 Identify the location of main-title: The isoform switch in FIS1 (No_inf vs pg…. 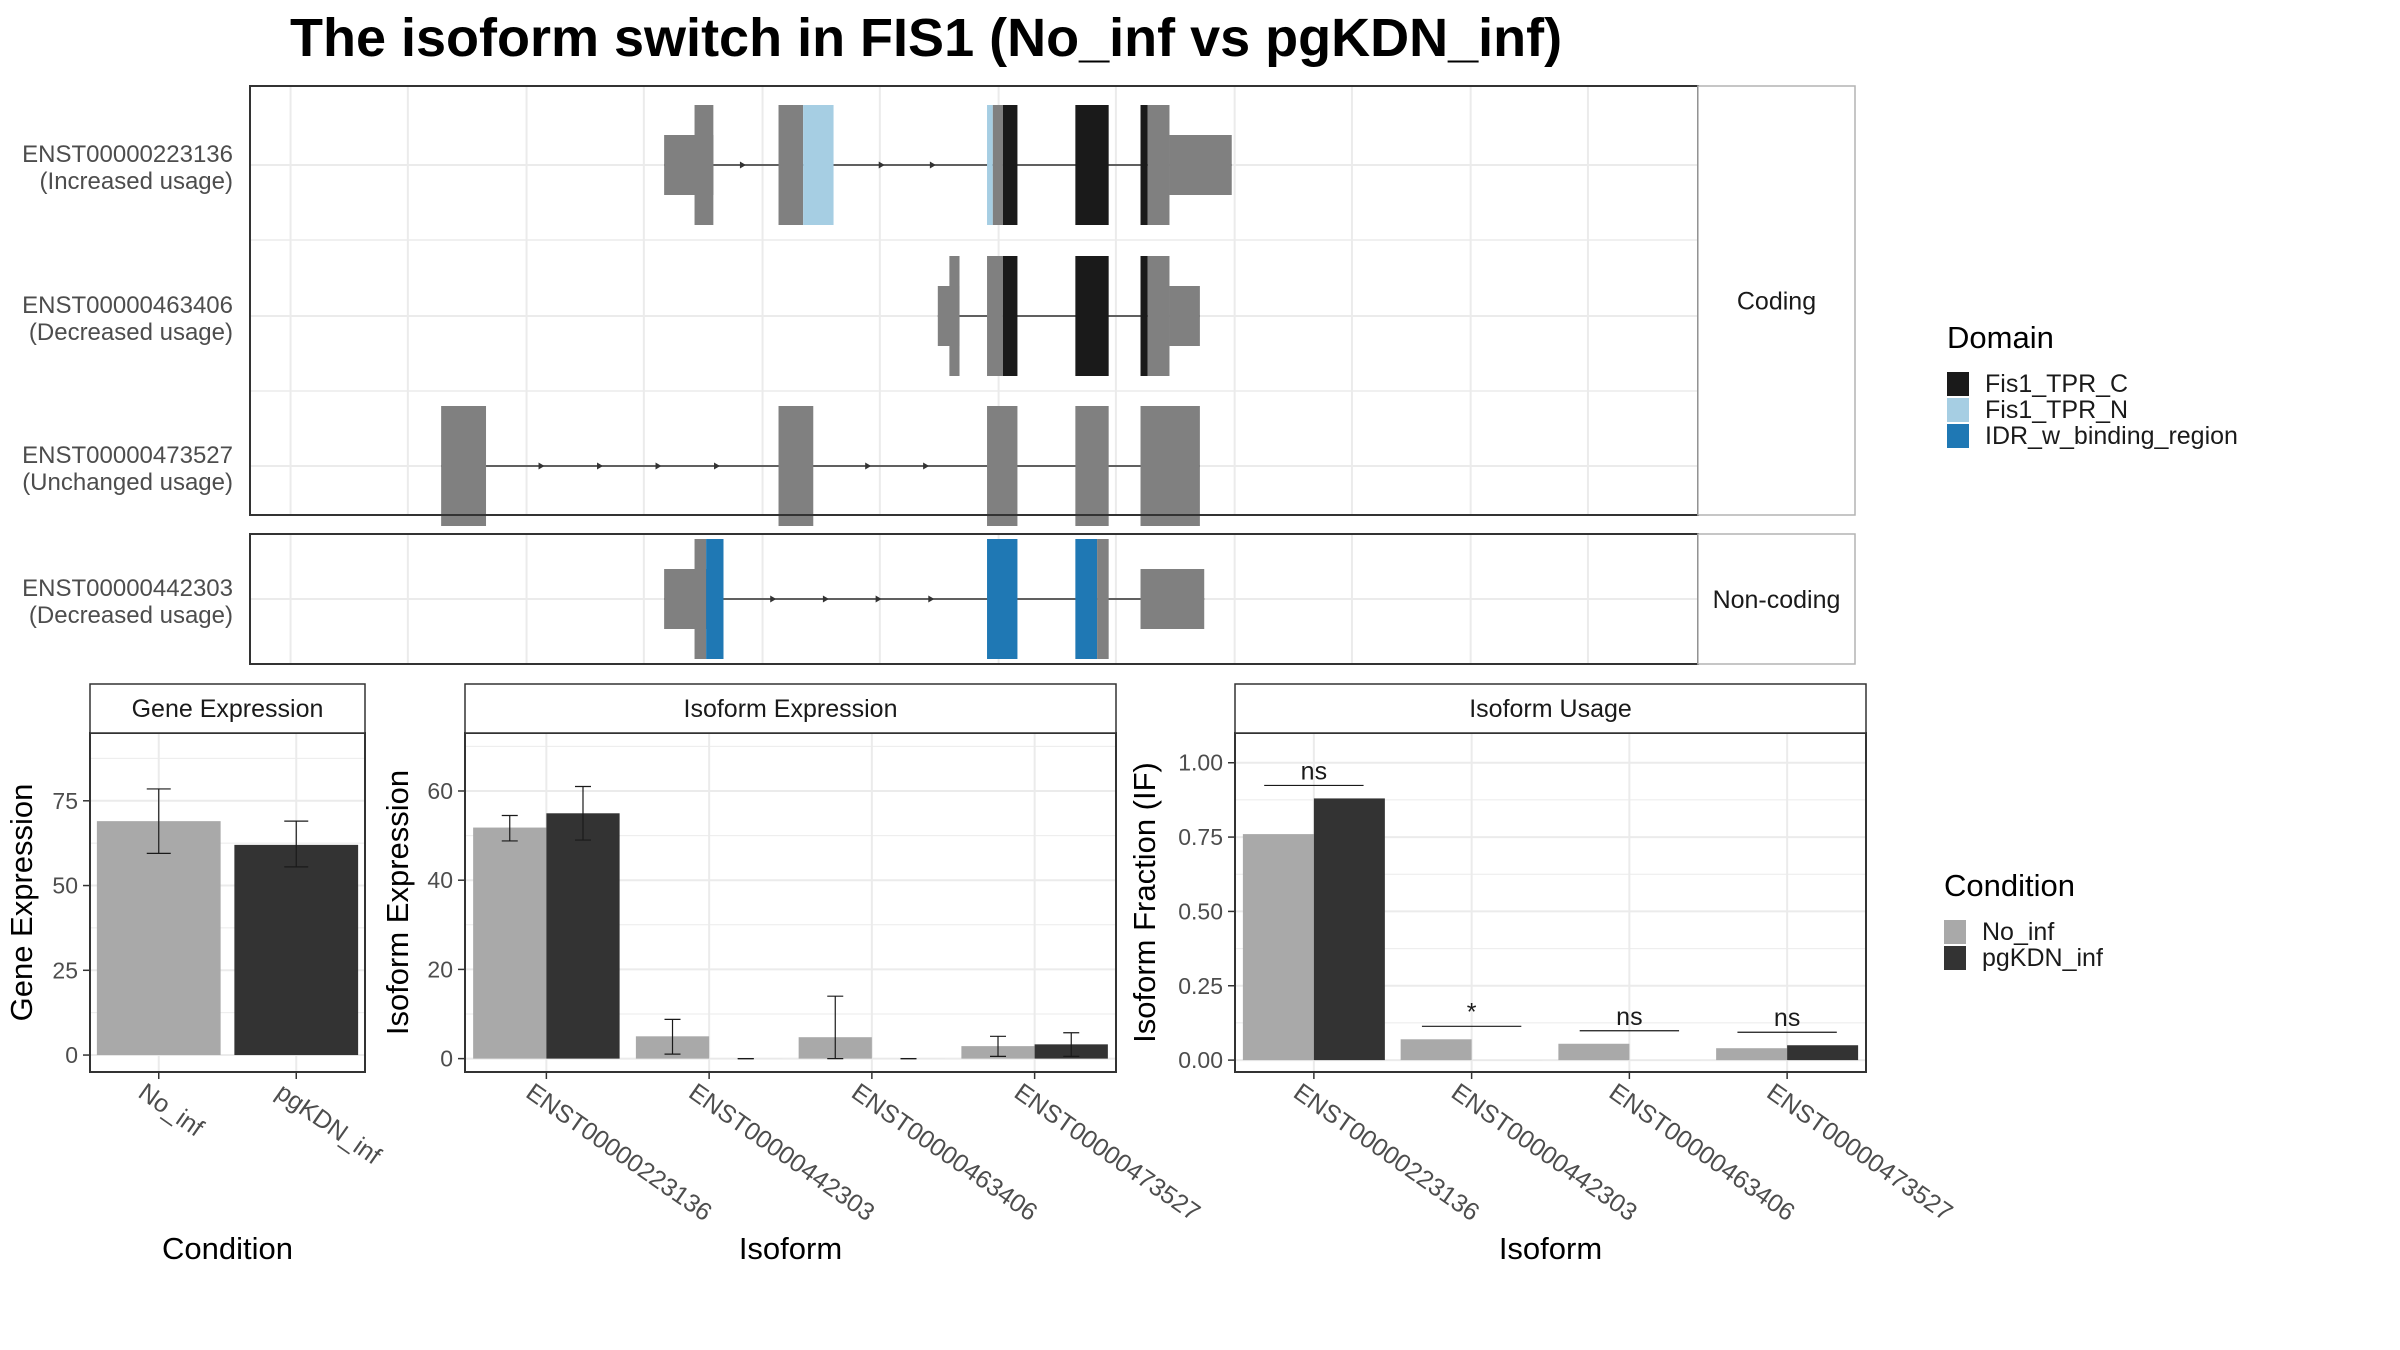
(926, 38).